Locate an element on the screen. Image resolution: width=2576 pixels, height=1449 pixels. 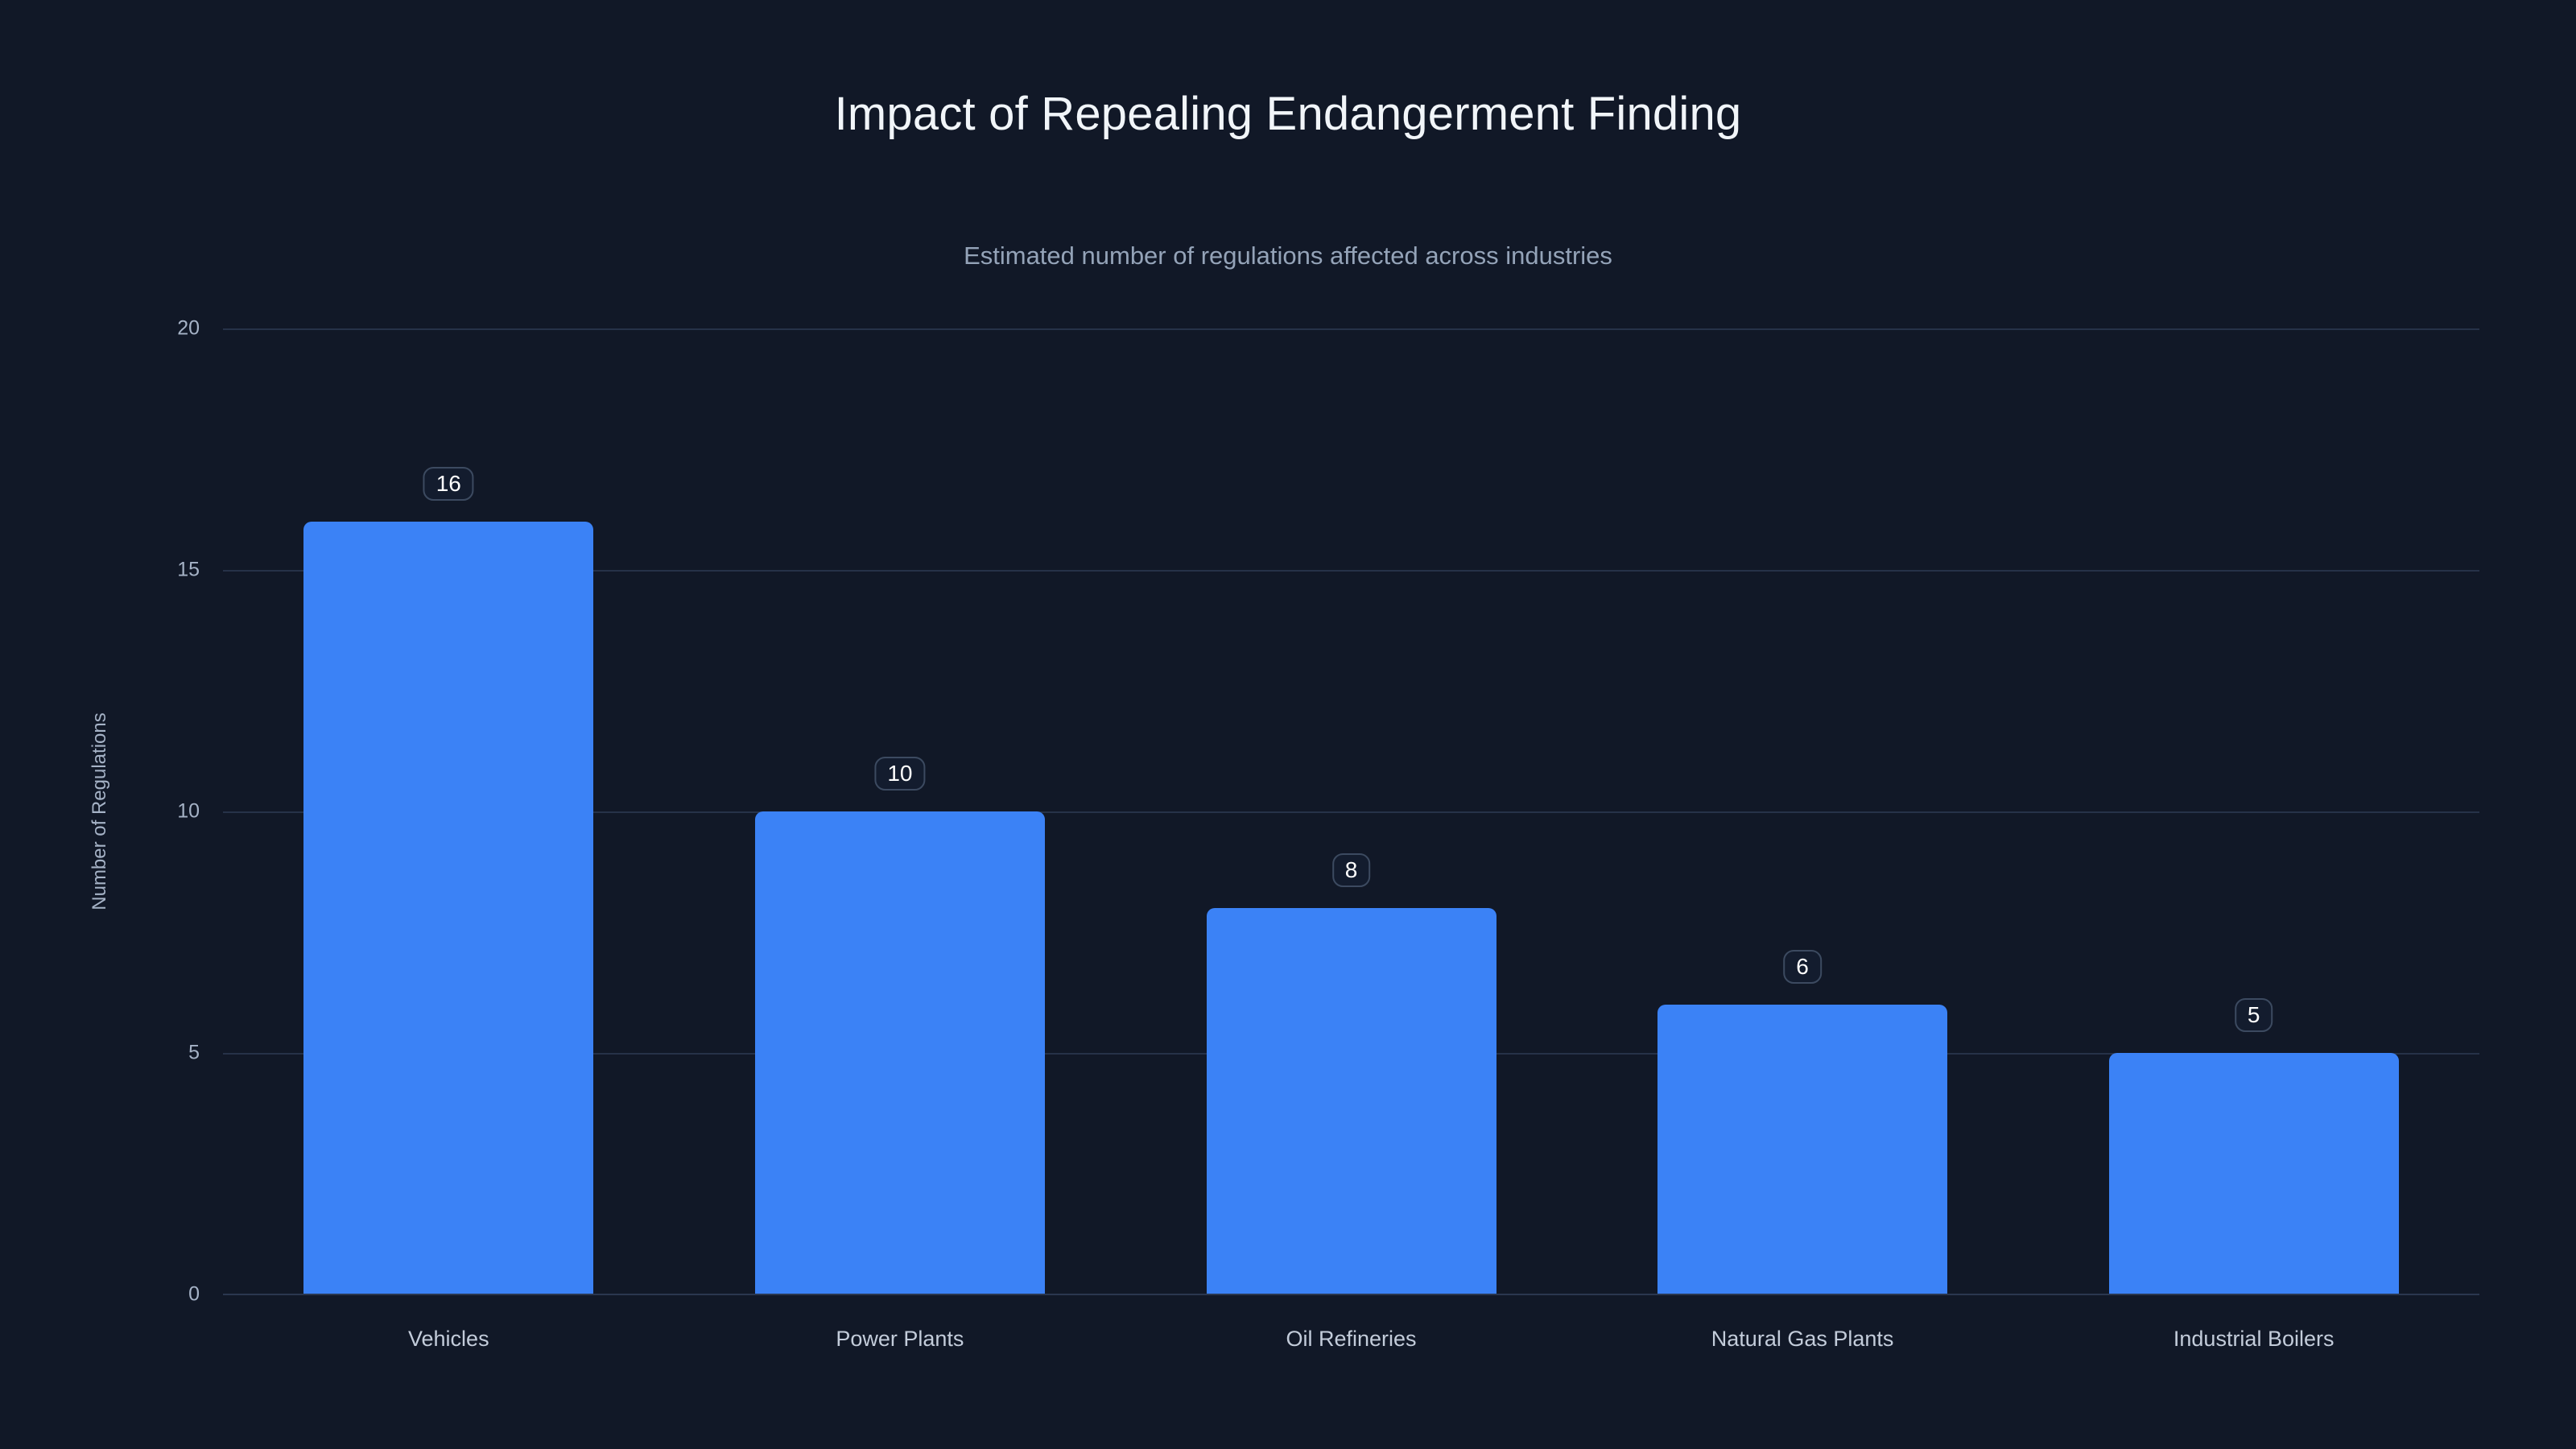
y-axis-tick-labels: 0 5 10 15 20 is located at coordinates (100, 811).